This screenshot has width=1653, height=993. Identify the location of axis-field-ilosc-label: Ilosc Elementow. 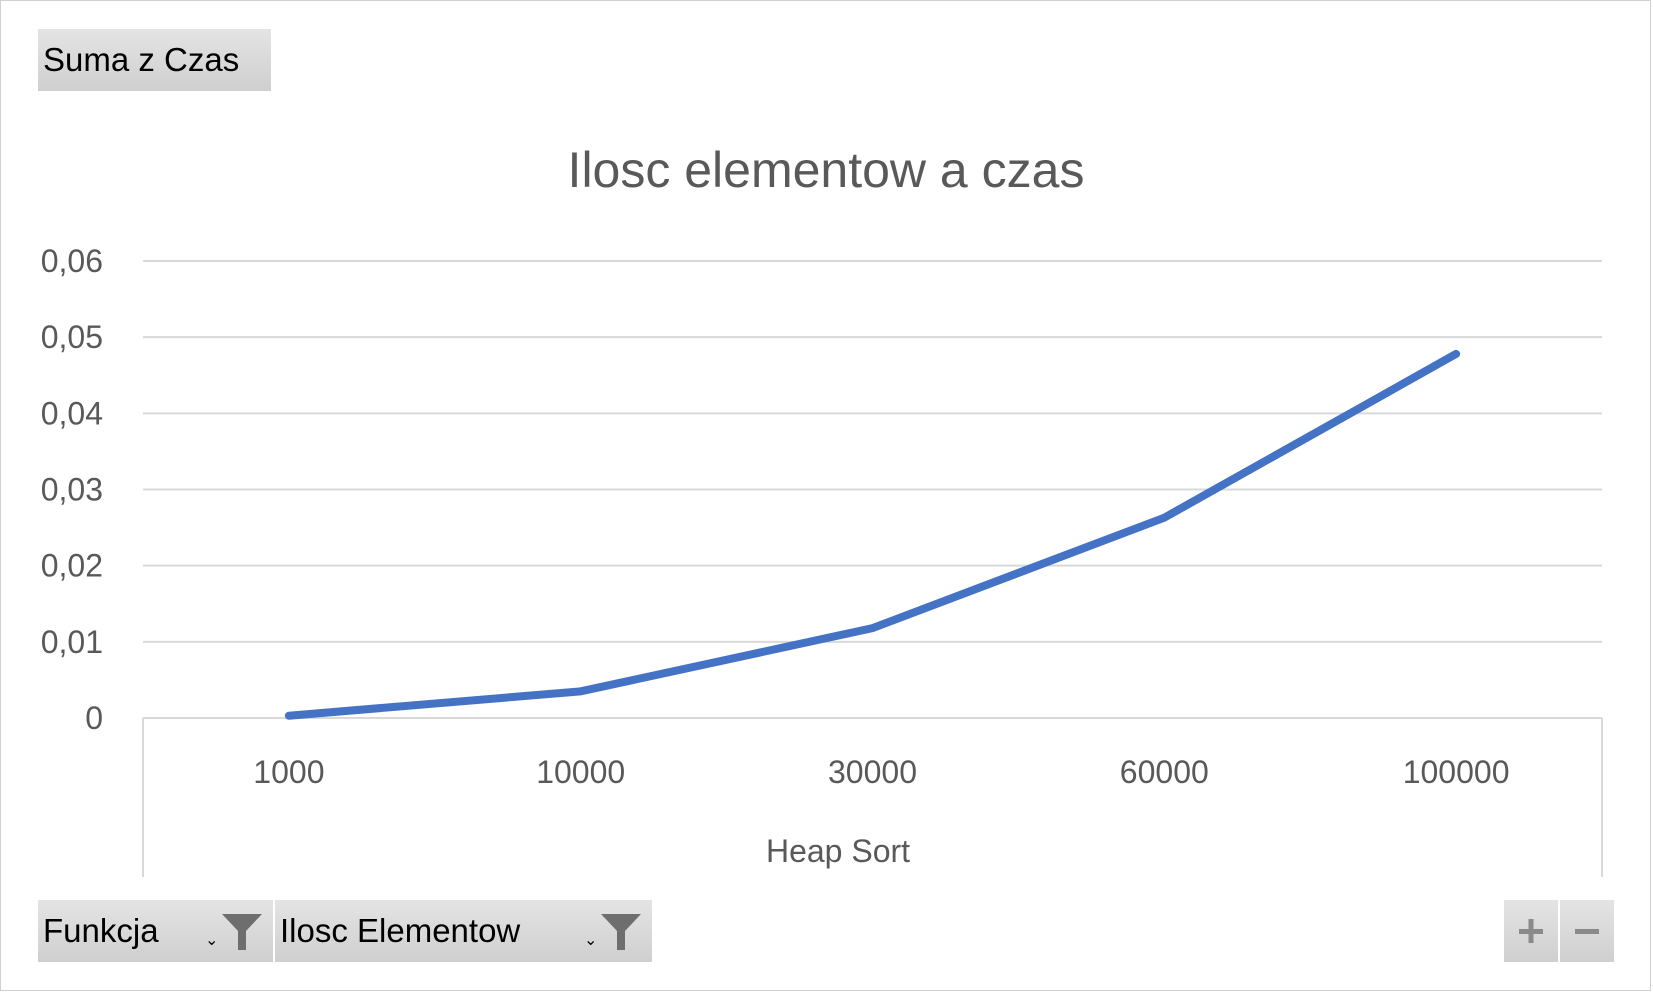
(400, 930).